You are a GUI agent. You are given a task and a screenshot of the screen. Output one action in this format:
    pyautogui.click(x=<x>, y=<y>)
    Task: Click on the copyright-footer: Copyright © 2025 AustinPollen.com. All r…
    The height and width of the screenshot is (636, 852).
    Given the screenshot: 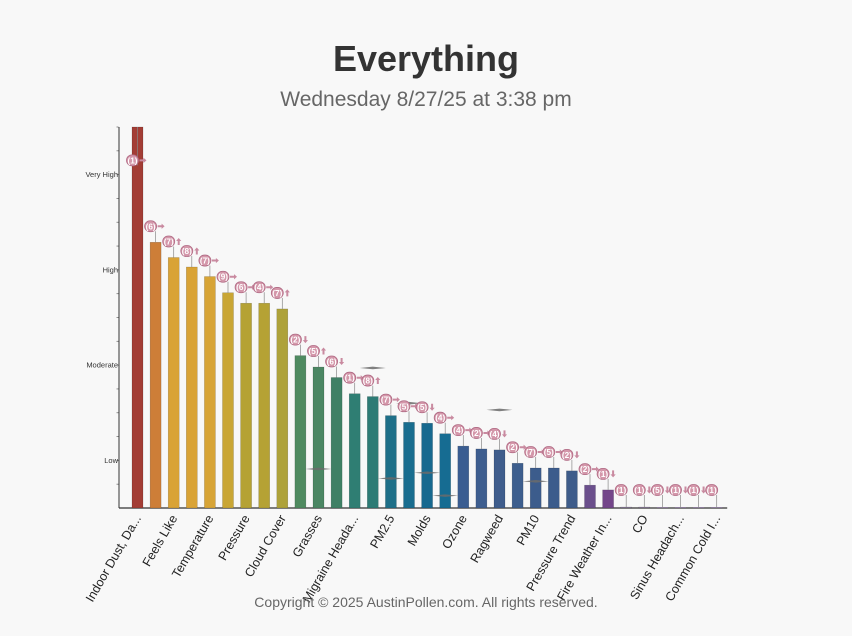 What is the action you would take?
    pyautogui.click(x=426, y=602)
    